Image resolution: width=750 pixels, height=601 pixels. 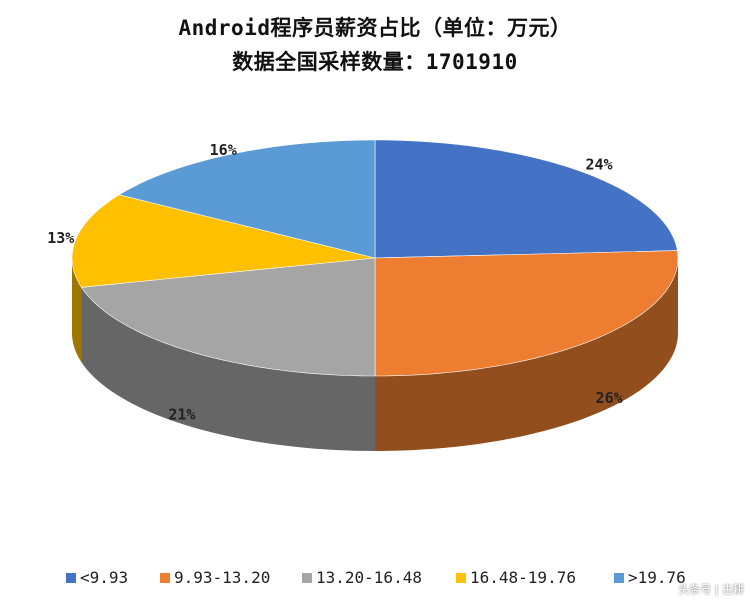 What do you see at coordinates (223, 150) in the screenshot?
I see `pie-label-4: 16%` at bounding box center [223, 150].